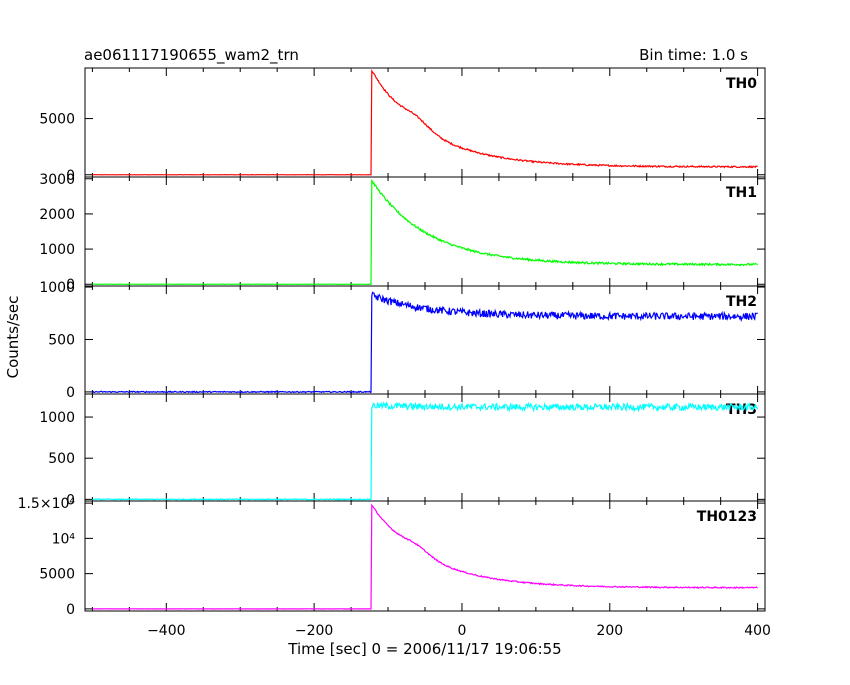 The width and height of the screenshot is (850, 685). I want to click on y-tick-label: 3000, so click(57, 180).